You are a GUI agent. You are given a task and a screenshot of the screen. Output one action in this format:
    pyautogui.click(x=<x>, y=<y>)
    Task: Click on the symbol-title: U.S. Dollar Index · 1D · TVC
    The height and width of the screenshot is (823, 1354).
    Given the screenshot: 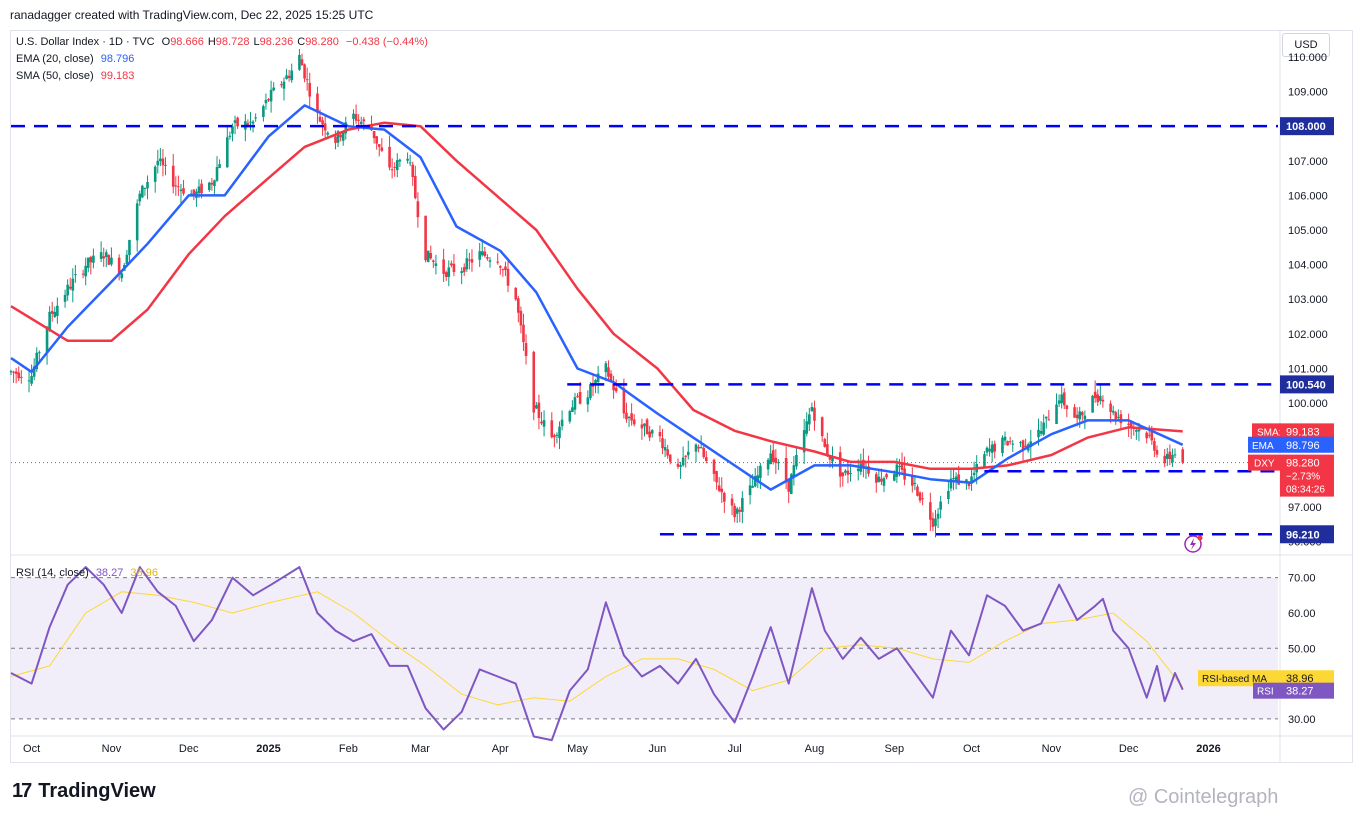 What is the action you would take?
    pyautogui.click(x=85, y=42)
    